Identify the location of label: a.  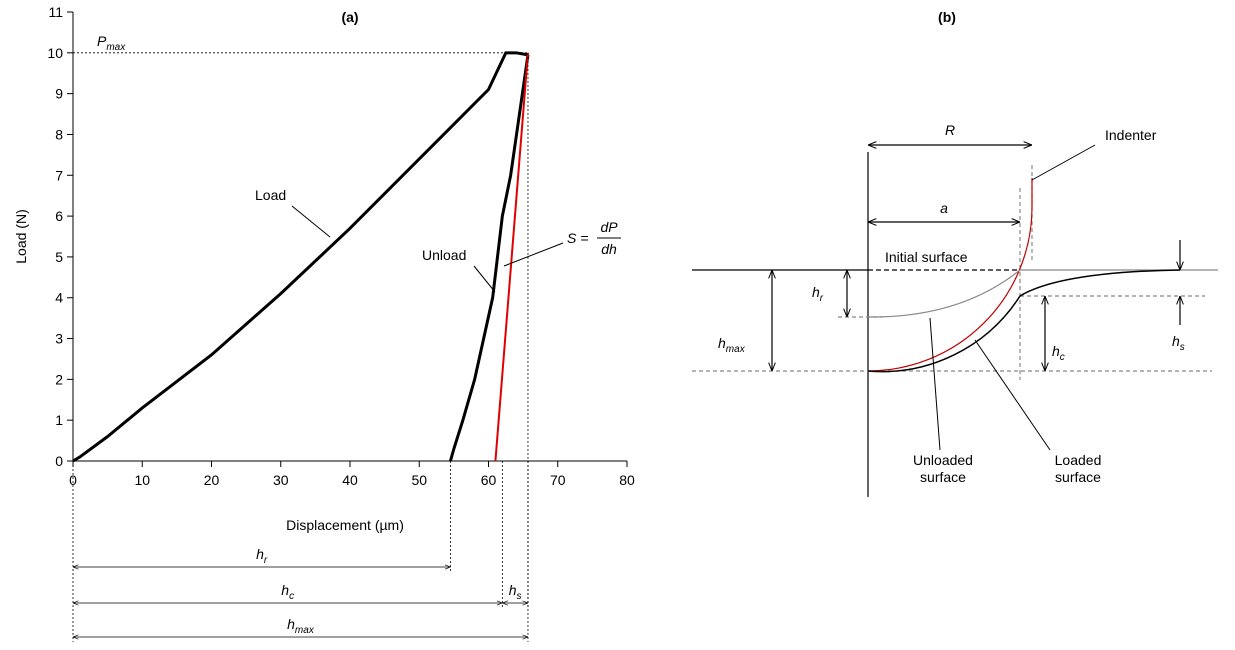
(944, 208).